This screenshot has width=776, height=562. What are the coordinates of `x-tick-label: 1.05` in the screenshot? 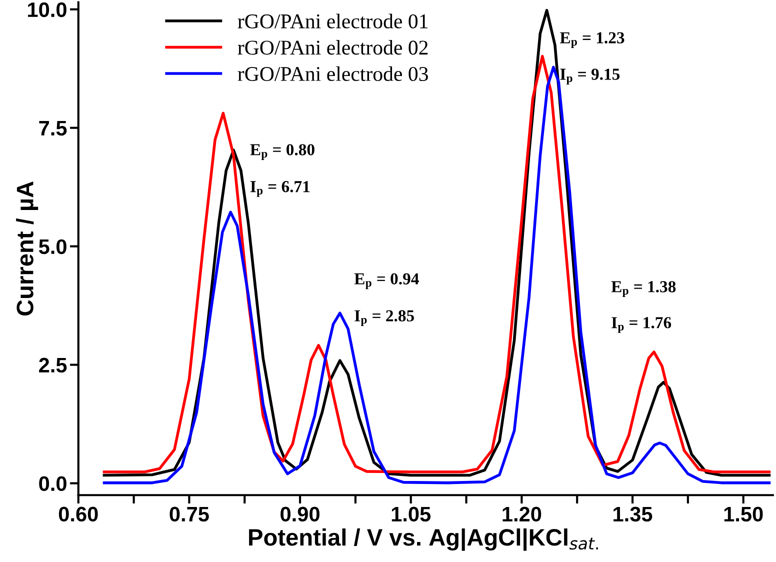 It's located at (411, 514).